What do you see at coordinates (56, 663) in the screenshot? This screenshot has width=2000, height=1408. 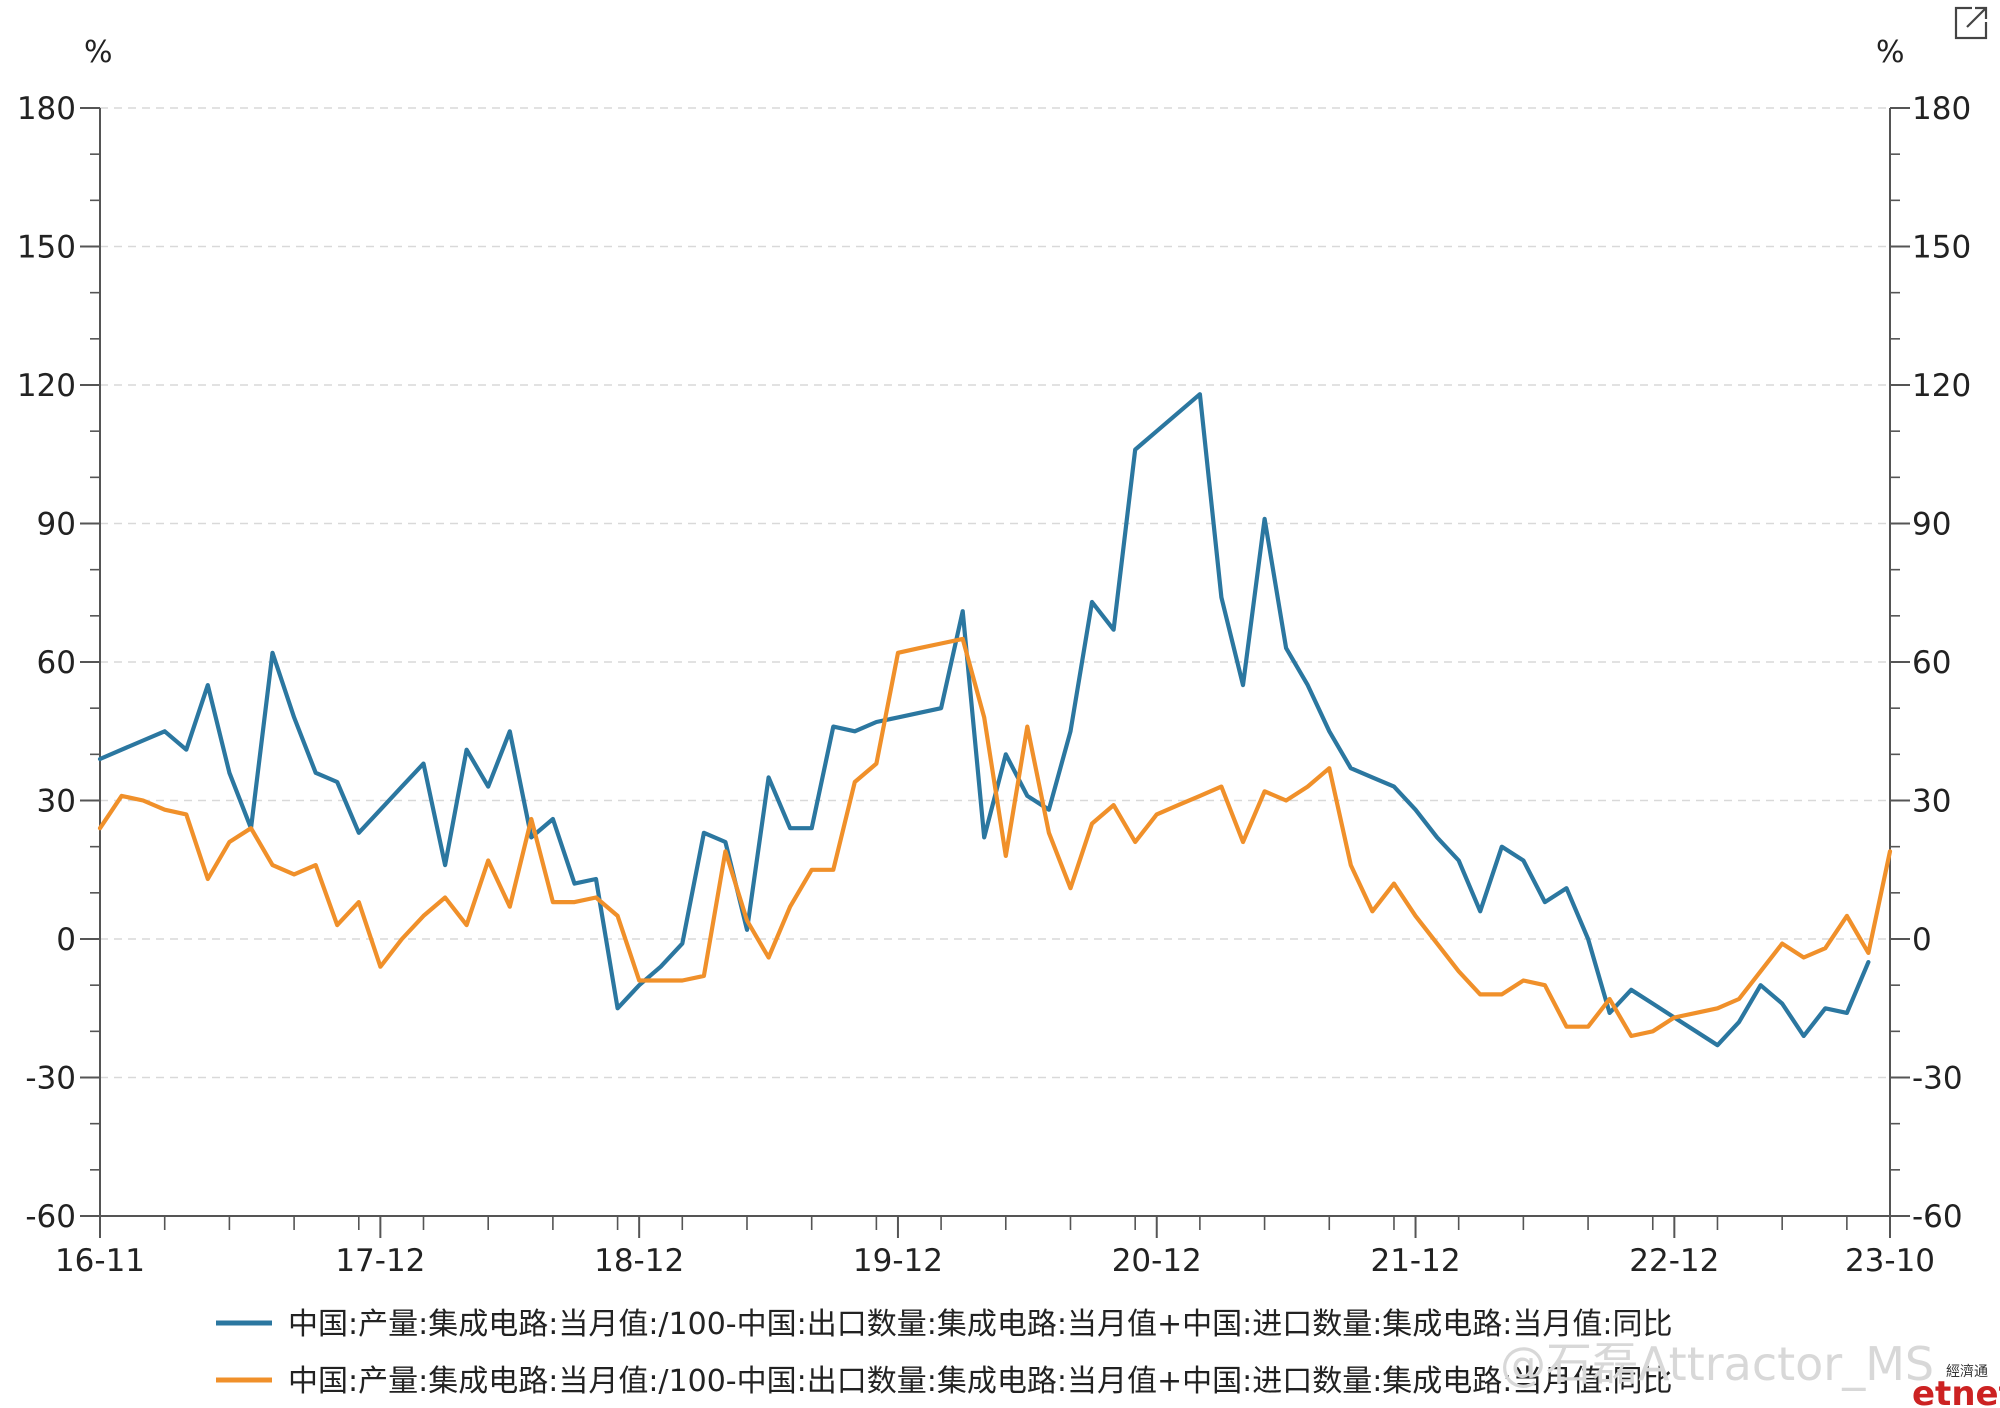 I see `y-tick-label-left: 60` at bounding box center [56, 663].